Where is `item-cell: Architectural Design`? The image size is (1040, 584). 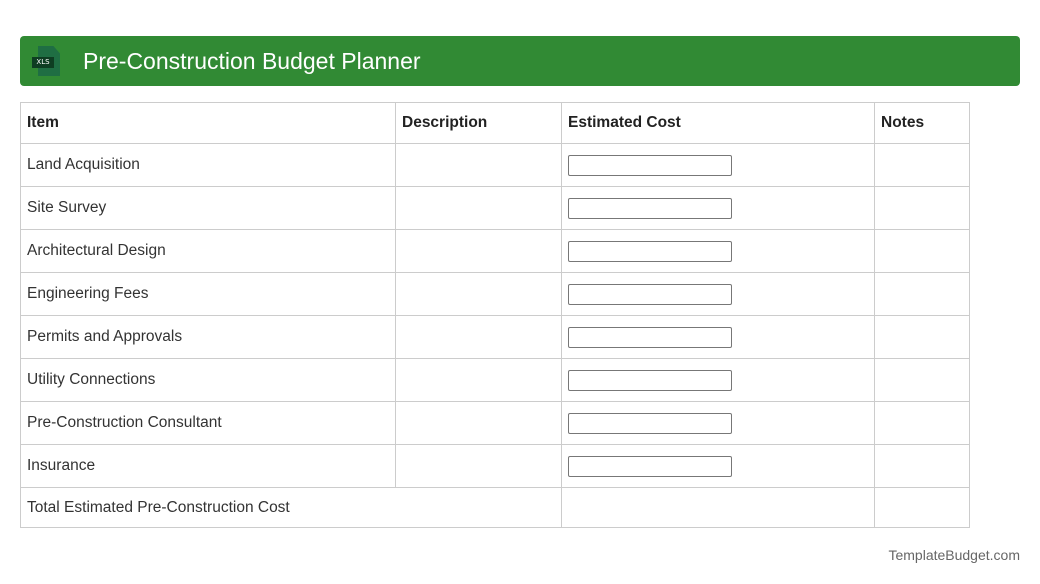 item-cell: Architectural Design is located at coordinates (208, 251).